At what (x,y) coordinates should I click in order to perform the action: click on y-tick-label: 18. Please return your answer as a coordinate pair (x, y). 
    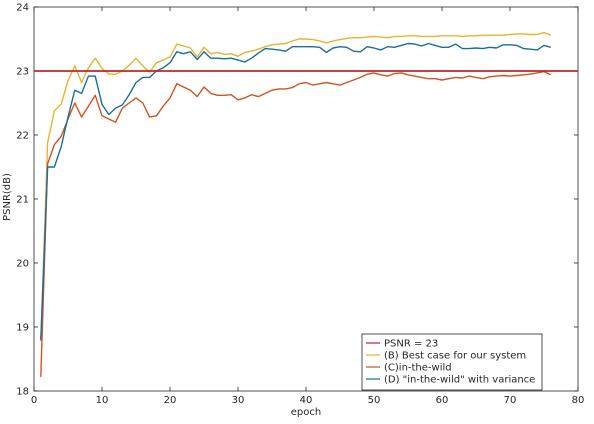
    Looking at the image, I should click on (22, 392).